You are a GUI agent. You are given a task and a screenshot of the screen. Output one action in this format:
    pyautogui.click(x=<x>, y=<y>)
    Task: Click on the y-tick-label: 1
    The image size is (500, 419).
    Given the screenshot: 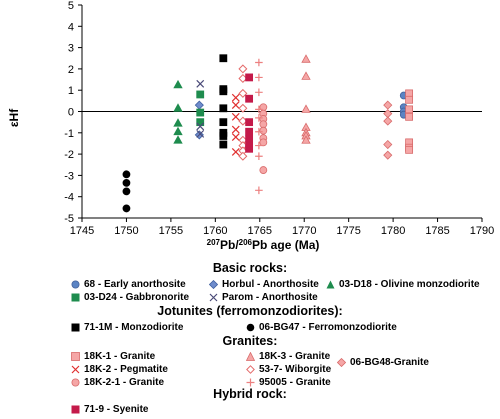 What is the action you would take?
    pyautogui.click(x=71, y=91)
    